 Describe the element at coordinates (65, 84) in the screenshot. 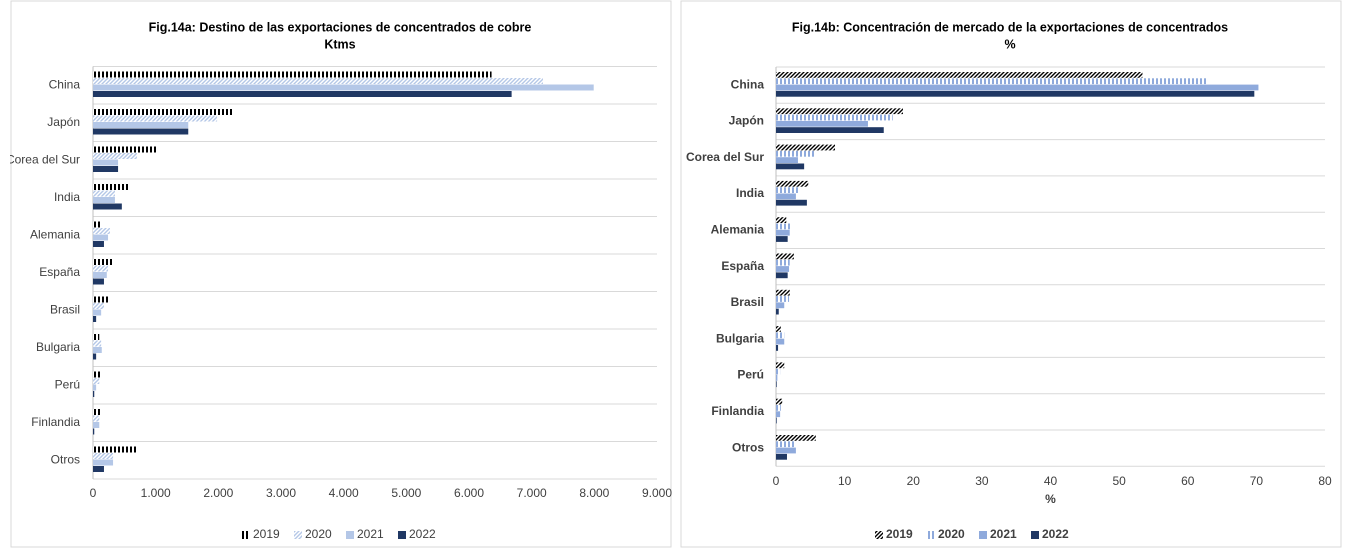

I see `category-label: China` at that location.